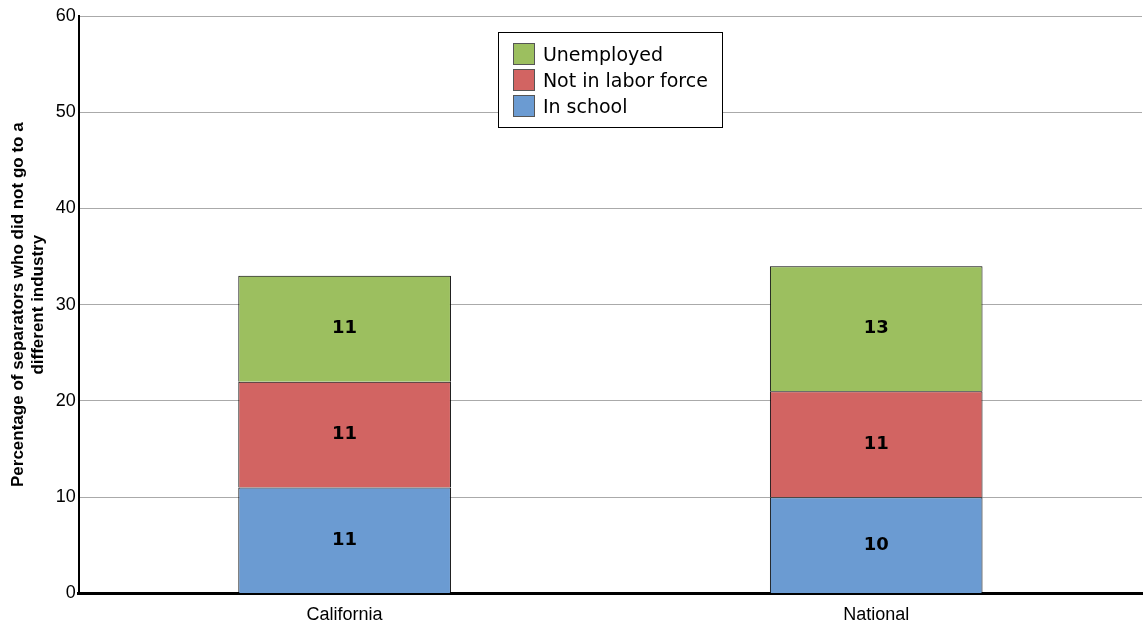 The width and height of the screenshot is (1144, 633). I want to click on legend-label: In school, so click(585, 106).